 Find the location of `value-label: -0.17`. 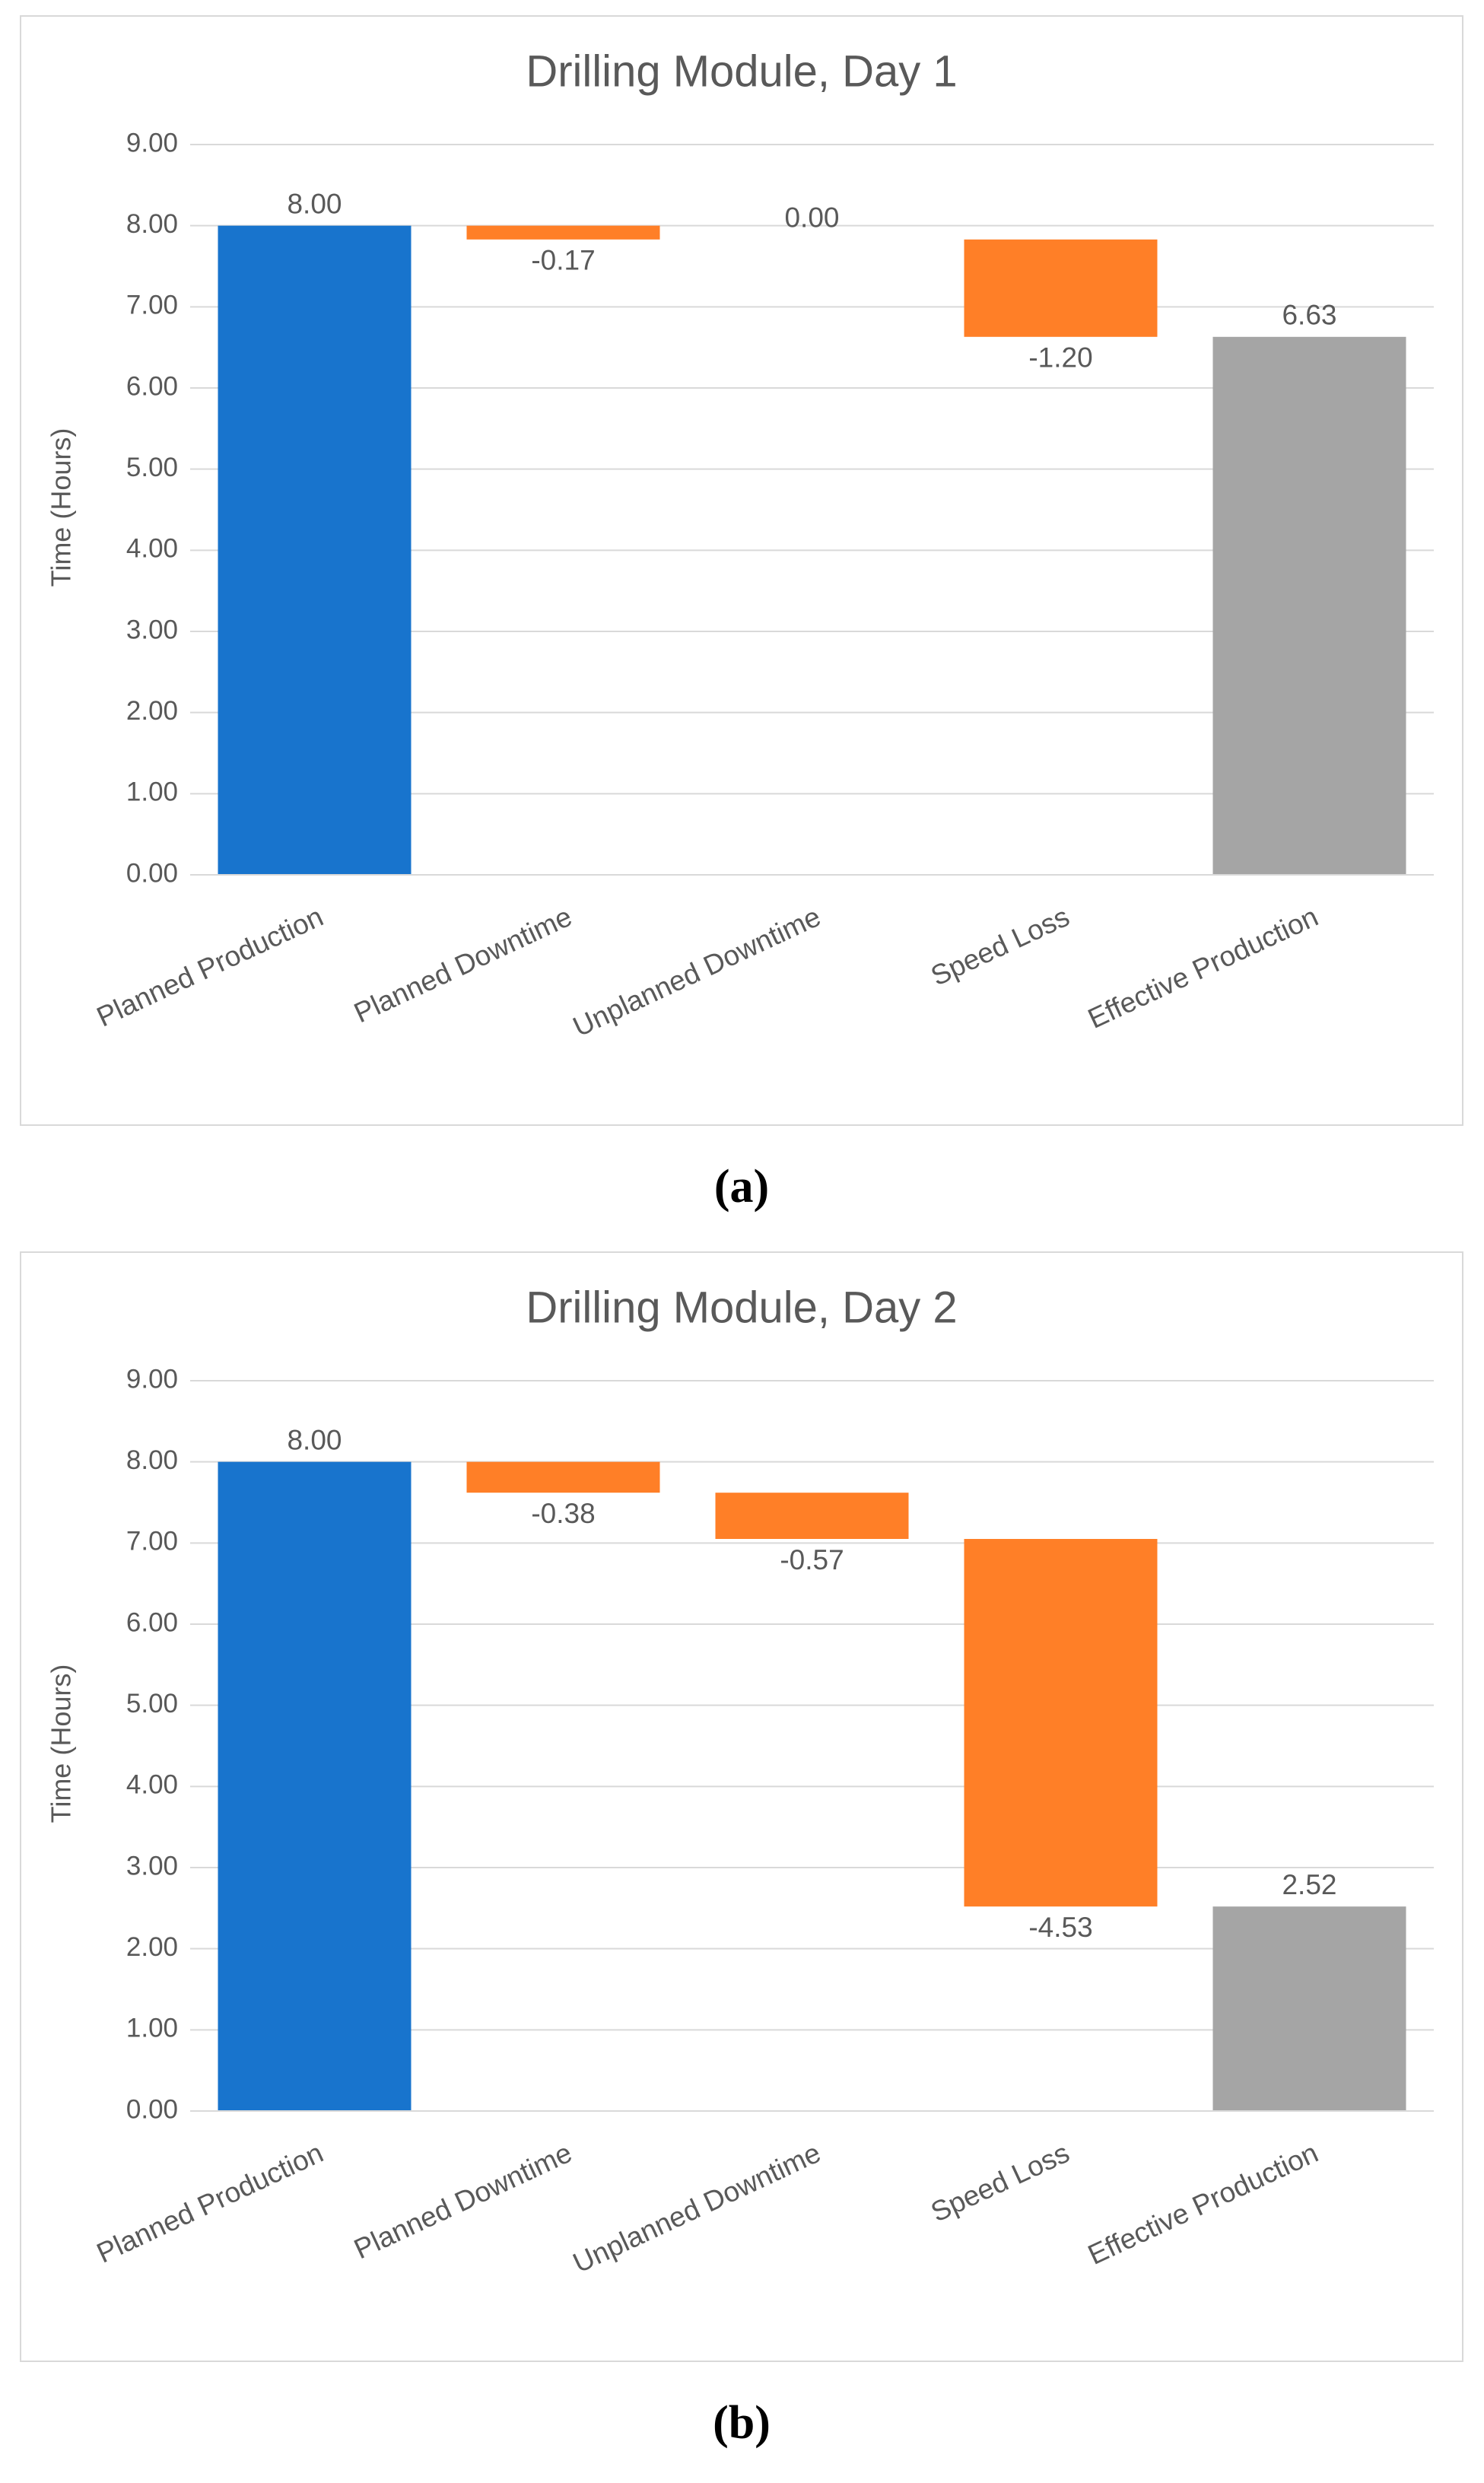

value-label: -0.17 is located at coordinates (563, 260).